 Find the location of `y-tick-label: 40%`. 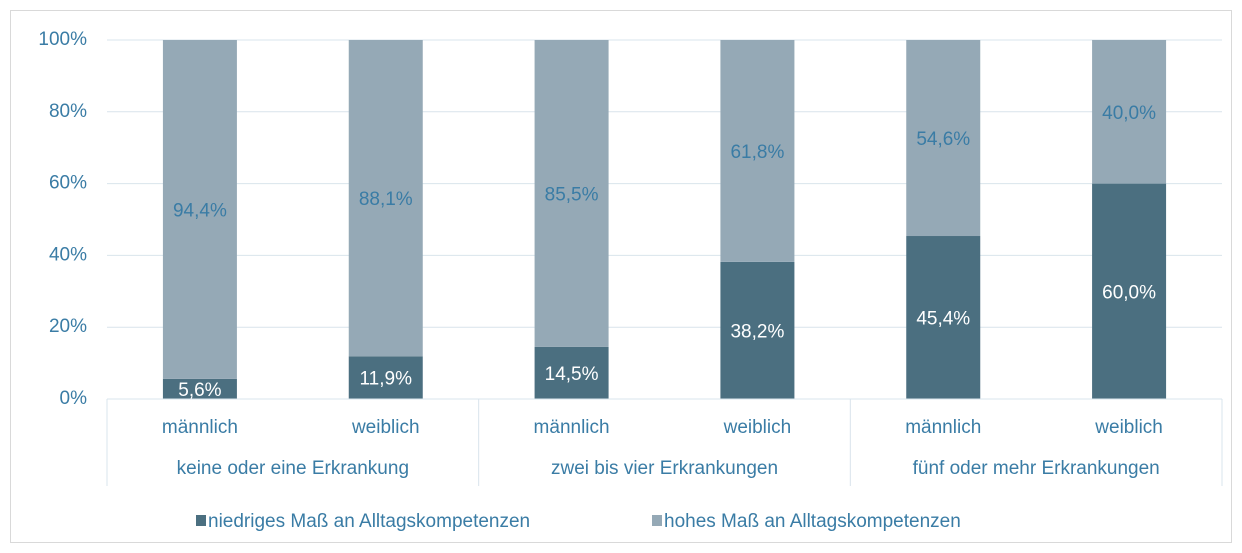

y-tick-label: 40% is located at coordinates (68, 254).